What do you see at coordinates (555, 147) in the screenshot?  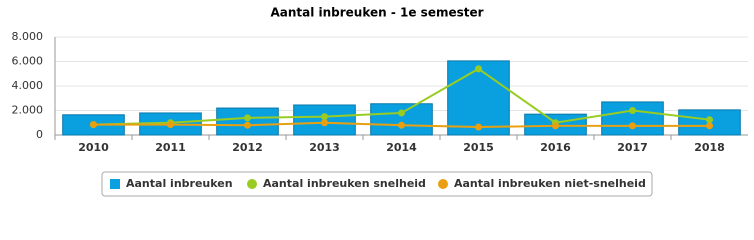 I see `x-tick-label: 2016` at bounding box center [555, 147].